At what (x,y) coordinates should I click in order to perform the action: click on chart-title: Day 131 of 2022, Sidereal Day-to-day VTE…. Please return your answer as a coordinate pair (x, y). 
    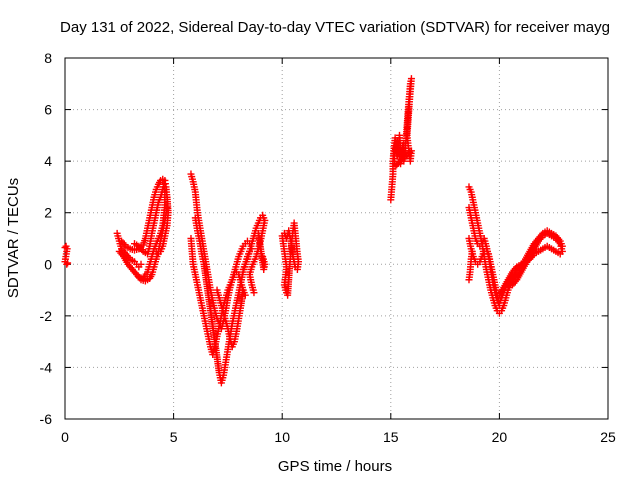
    Looking at the image, I should click on (335, 27).